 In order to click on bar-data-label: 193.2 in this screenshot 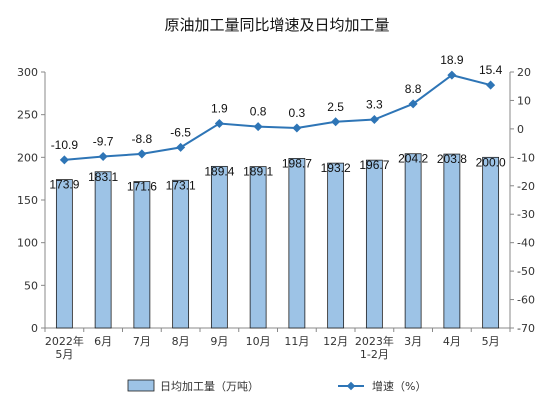, I will do `click(336, 168)`.